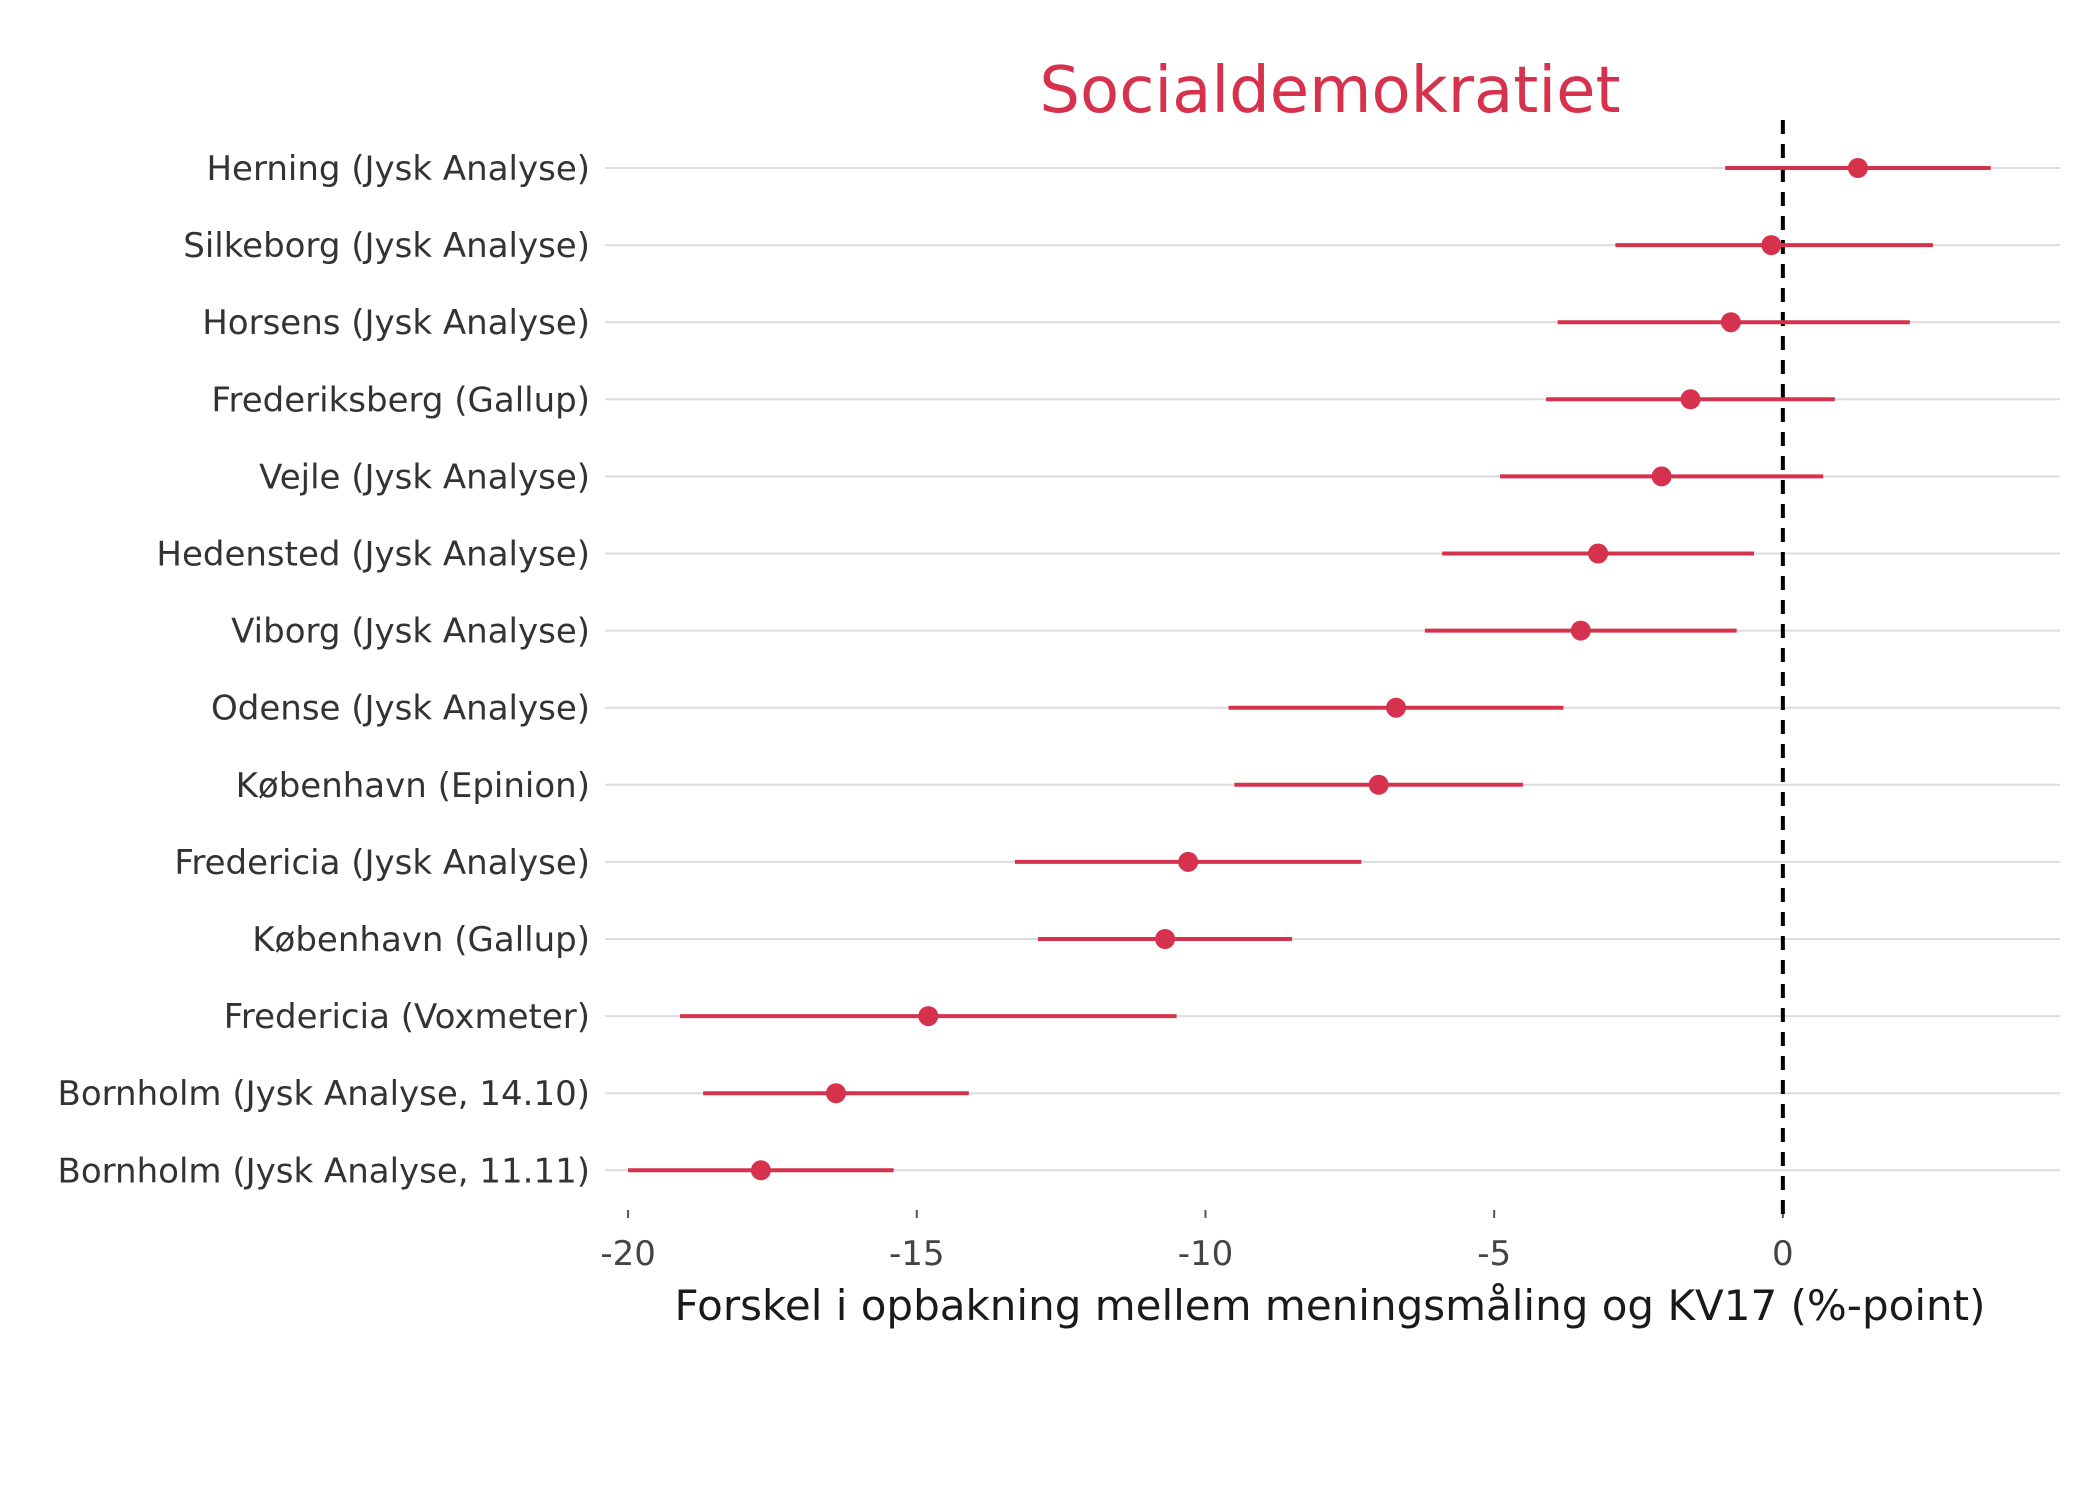 This screenshot has height=1500, width=2100. I want to click on category-label: Fredericia (Voxmeter), so click(407, 1017).